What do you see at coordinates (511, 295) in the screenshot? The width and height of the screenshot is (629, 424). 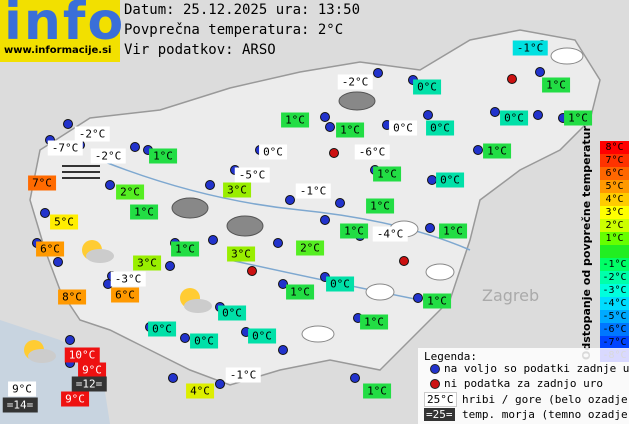 I see `city-label: Zagreb` at bounding box center [511, 295].